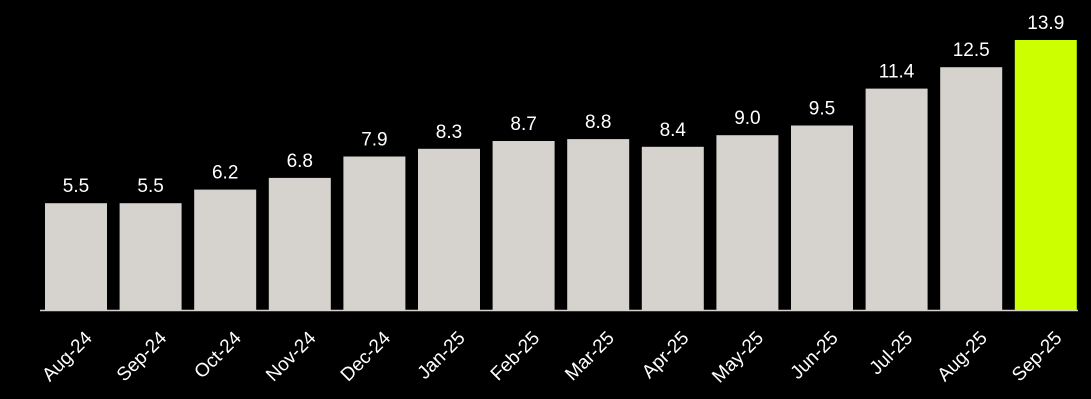 Image resolution: width=1091 pixels, height=399 pixels. What do you see at coordinates (67, 356) in the screenshot?
I see `x-tick-label-aug-24: Aug-24` at bounding box center [67, 356].